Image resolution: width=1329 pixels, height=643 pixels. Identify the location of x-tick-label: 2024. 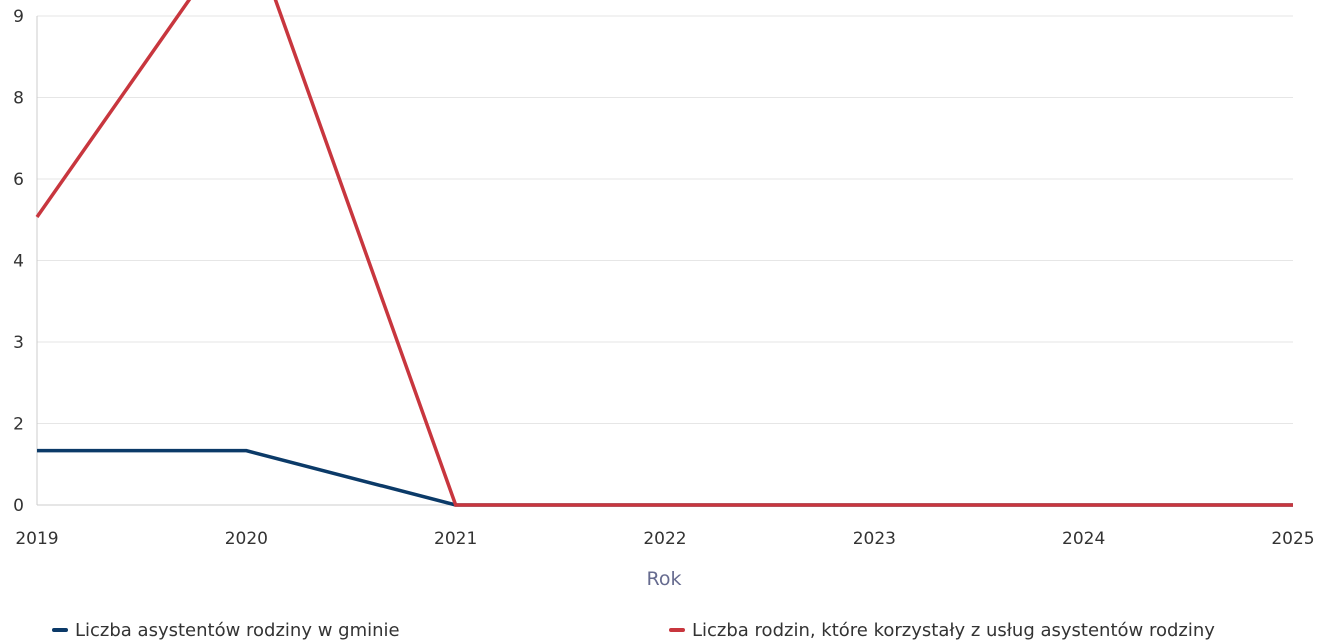
(1083, 539).